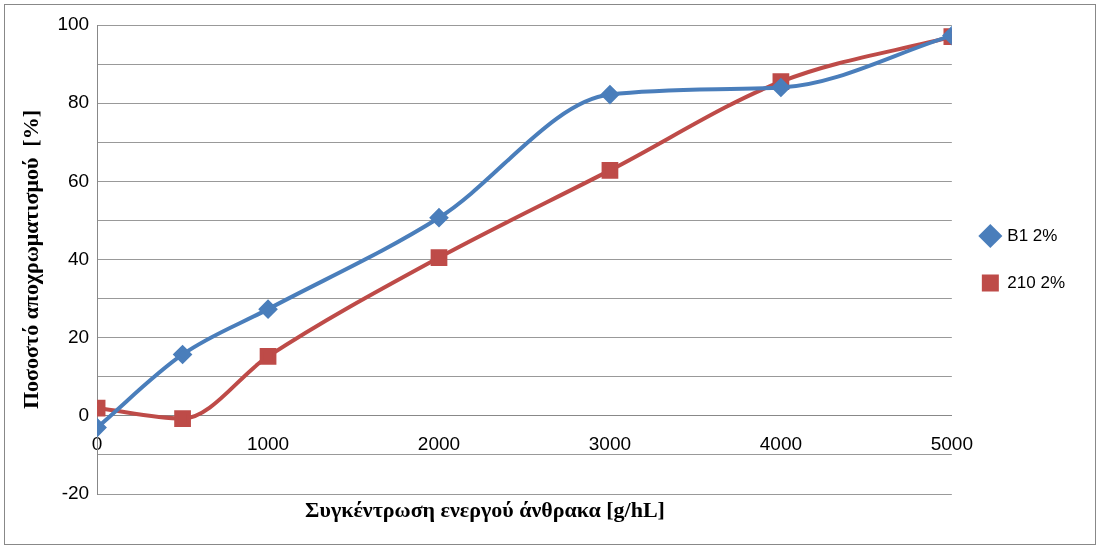  I want to click on legend-label: 210 2%, so click(1036, 282).